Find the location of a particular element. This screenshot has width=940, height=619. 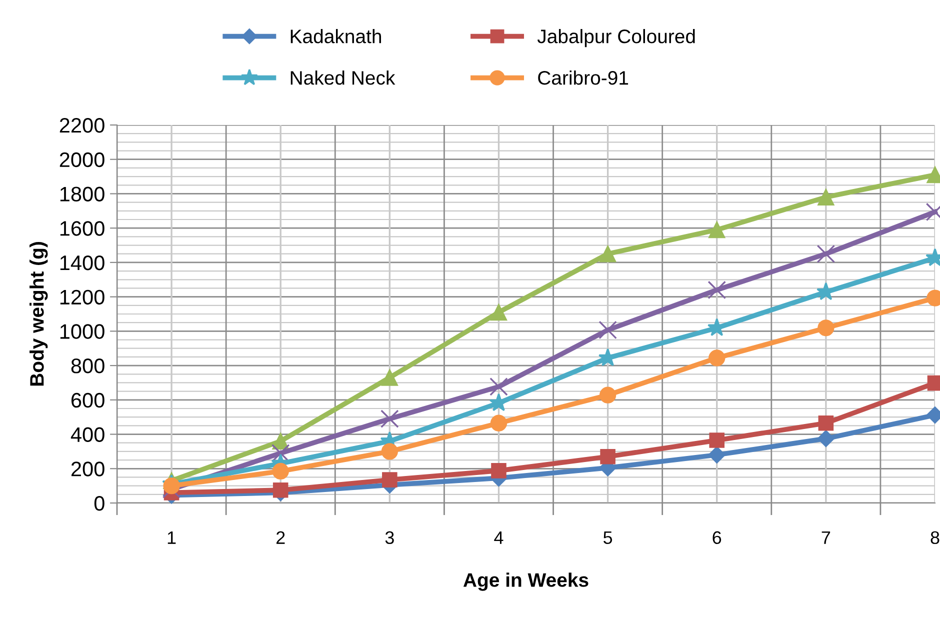

x-tick-label: 2 is located at coordinates (280, 537).